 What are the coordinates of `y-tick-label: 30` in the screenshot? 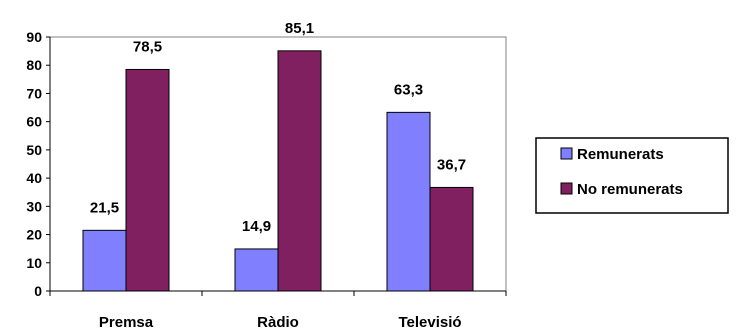 It's located at (34, 206).